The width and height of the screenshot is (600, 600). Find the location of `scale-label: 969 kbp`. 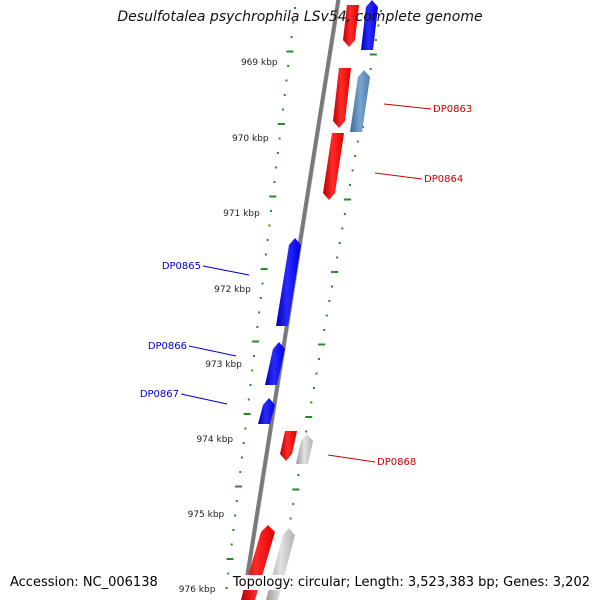

scale-label: 969 kbp is located at coordinates (259, 63).